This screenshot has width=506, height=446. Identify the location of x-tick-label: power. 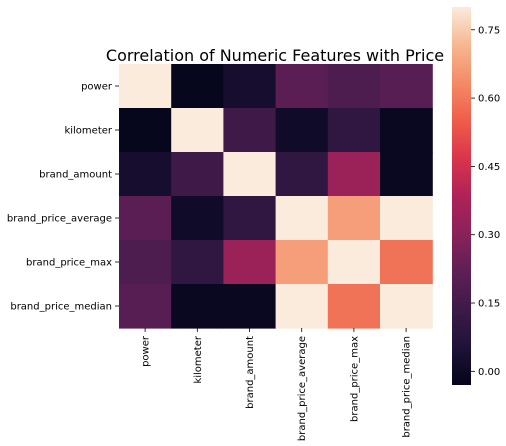
(146, 351).